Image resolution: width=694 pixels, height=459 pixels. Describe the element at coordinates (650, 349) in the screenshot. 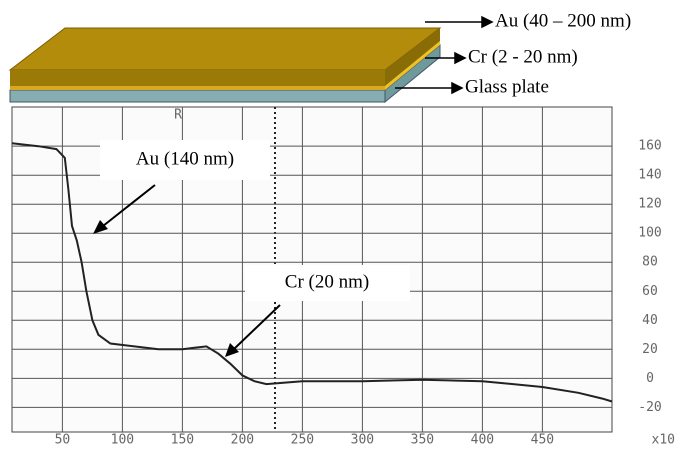

I see `y-tick-label: 20` at that location.